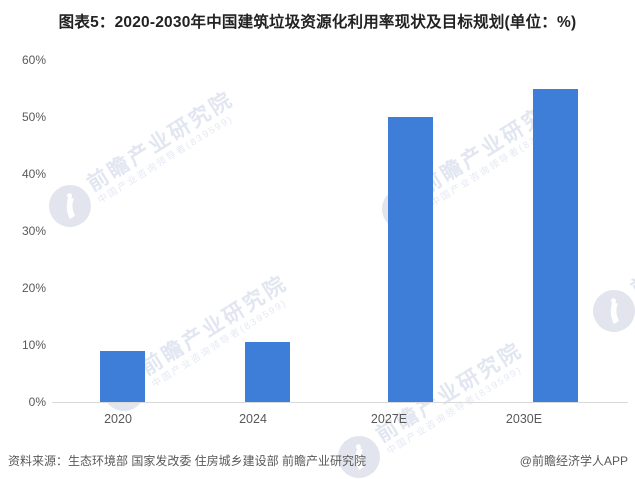  Describe the element at coordinates (524, 419) in the screenshot. I see `x-axis-label-2030E: 2030E` at that location.